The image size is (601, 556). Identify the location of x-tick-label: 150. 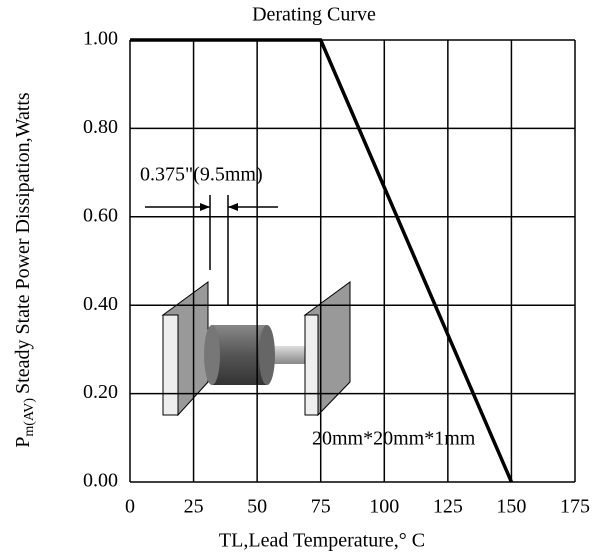
(511, 507).